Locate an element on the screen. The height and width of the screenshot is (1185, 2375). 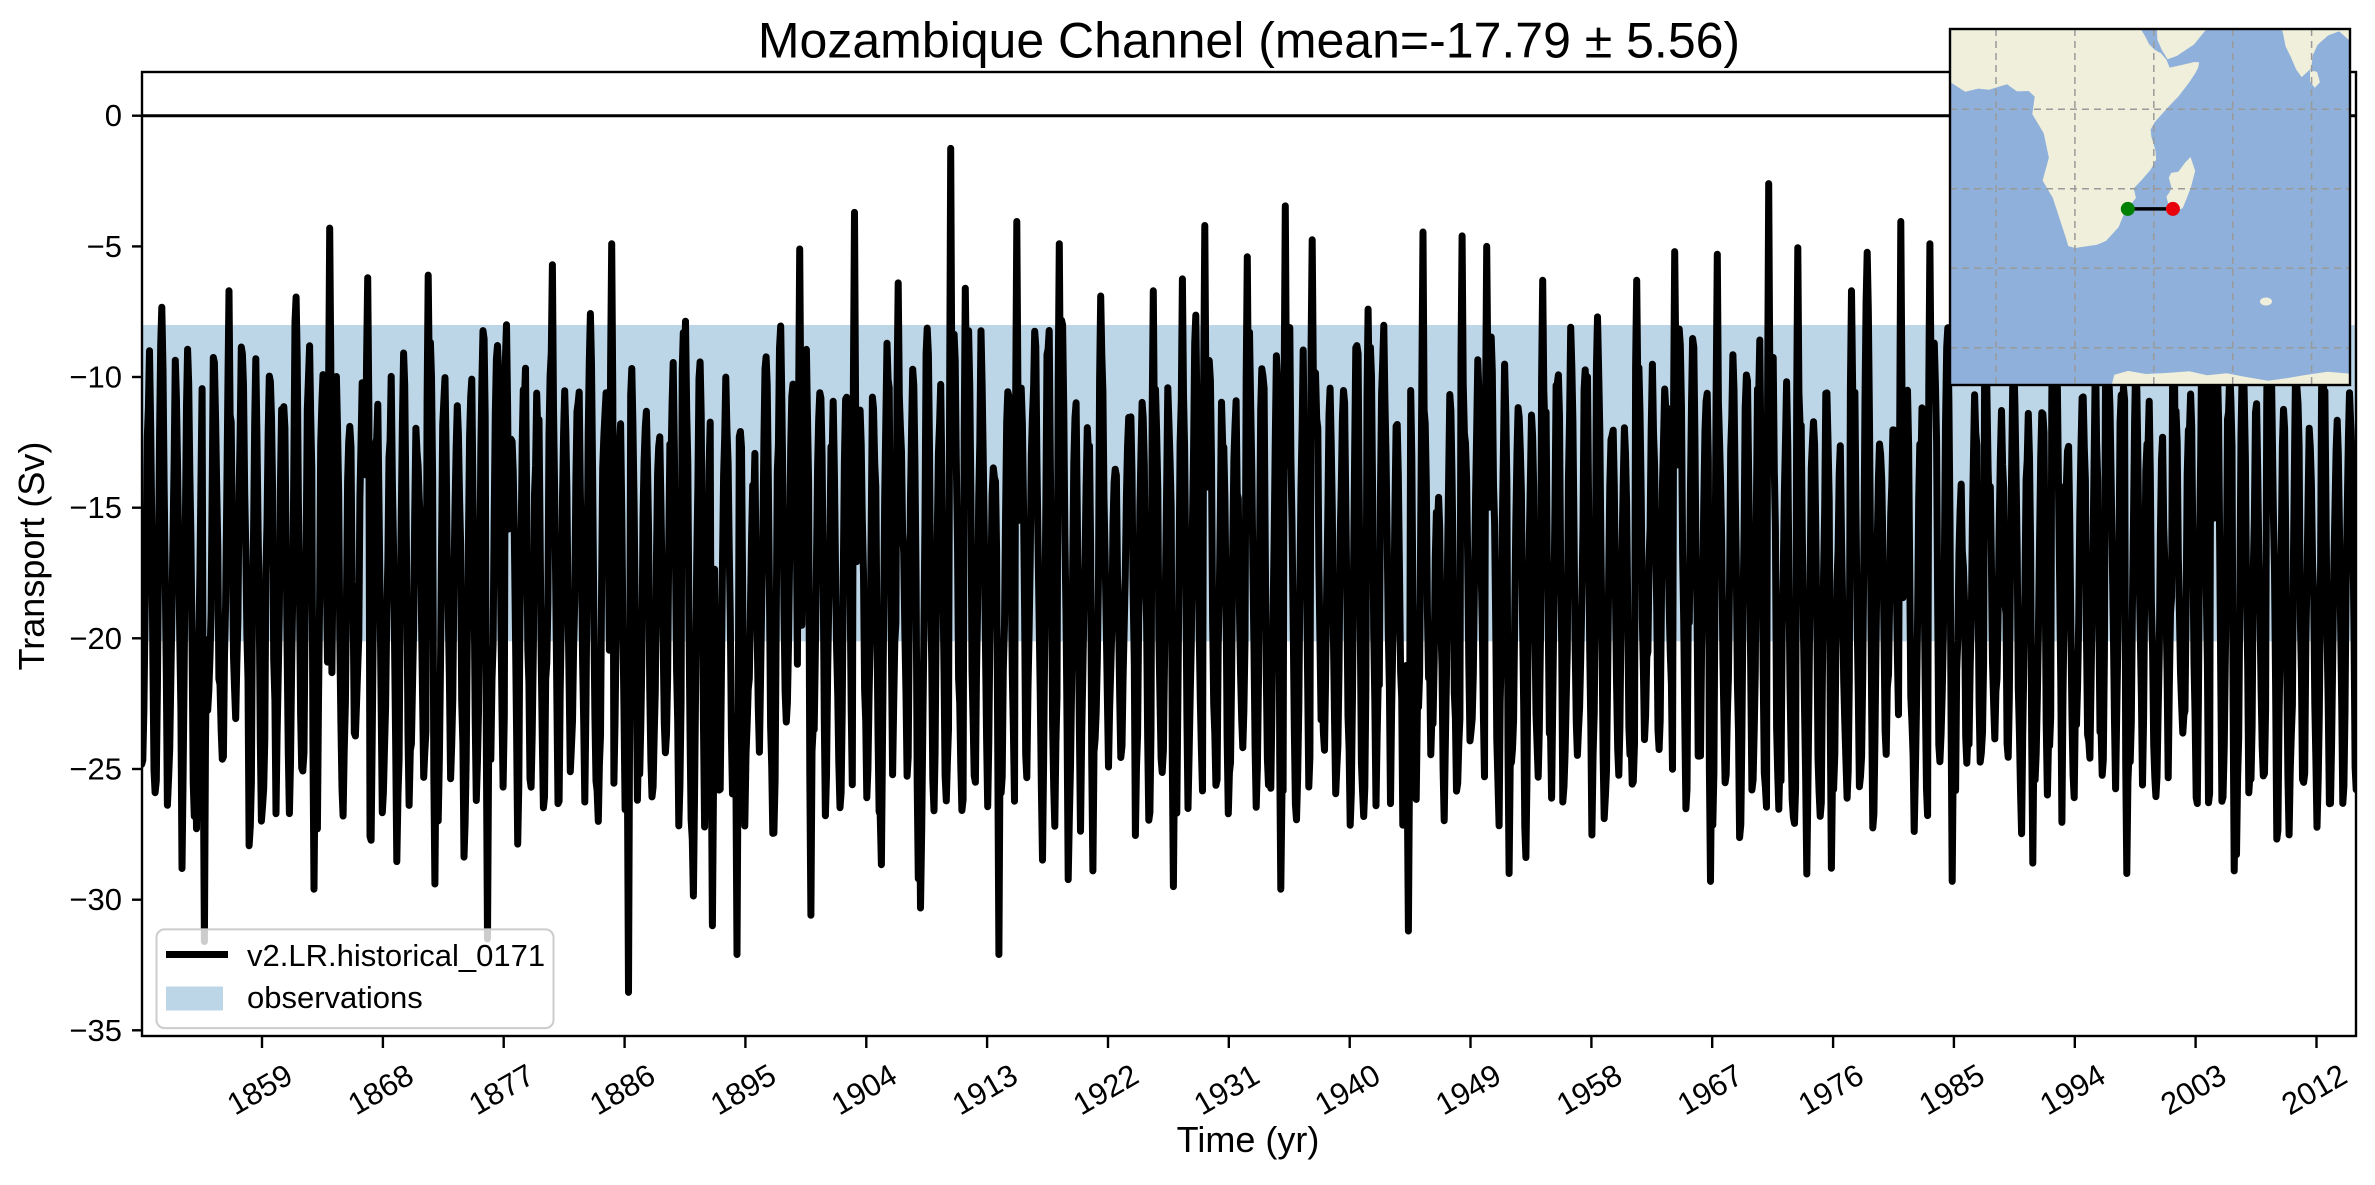
svg-text:Mozambique Channel (mean=-17.7: Mozambique Channel (mean=-17.79 ± 5.56) is located at coordinates (1249, 41).